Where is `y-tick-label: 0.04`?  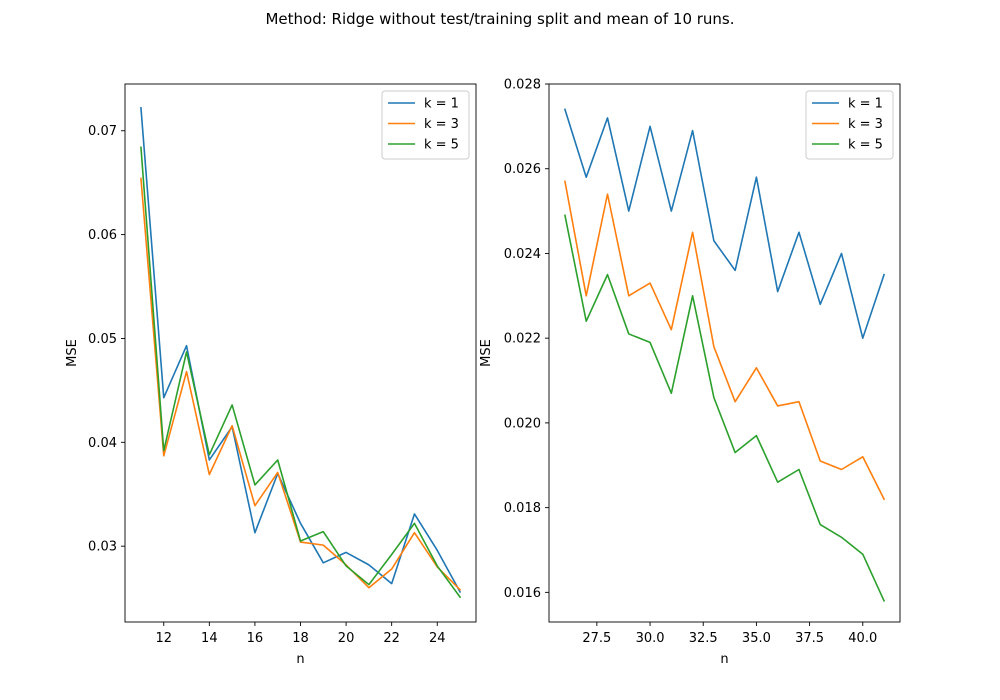 y-tick-label: 0.04 is located at coordinates (102, 443).